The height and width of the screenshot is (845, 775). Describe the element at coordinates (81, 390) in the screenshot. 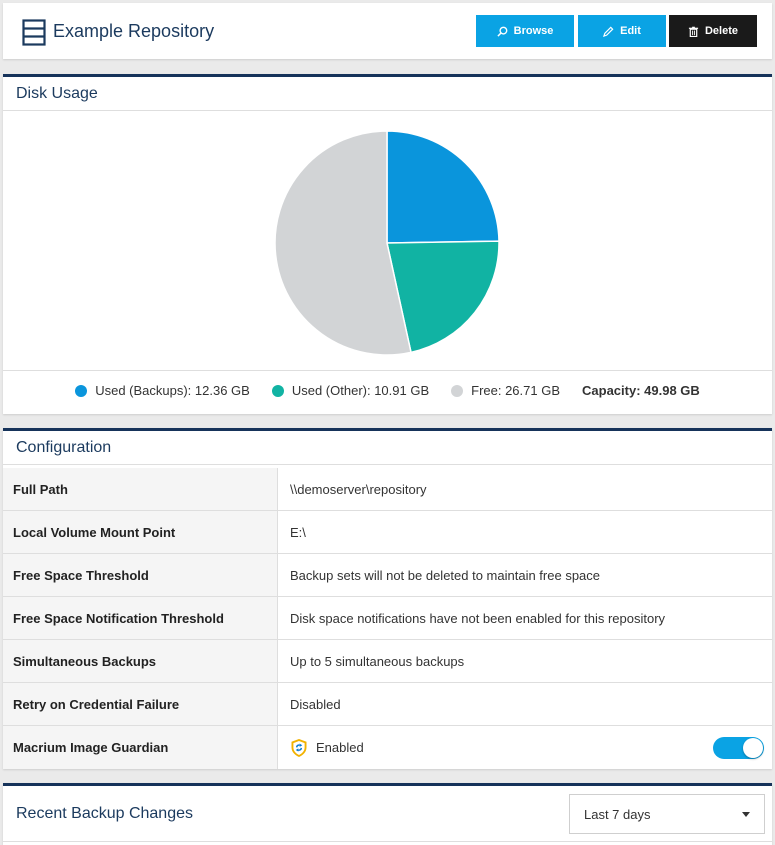

I see `legend-dot-backups` at that location.